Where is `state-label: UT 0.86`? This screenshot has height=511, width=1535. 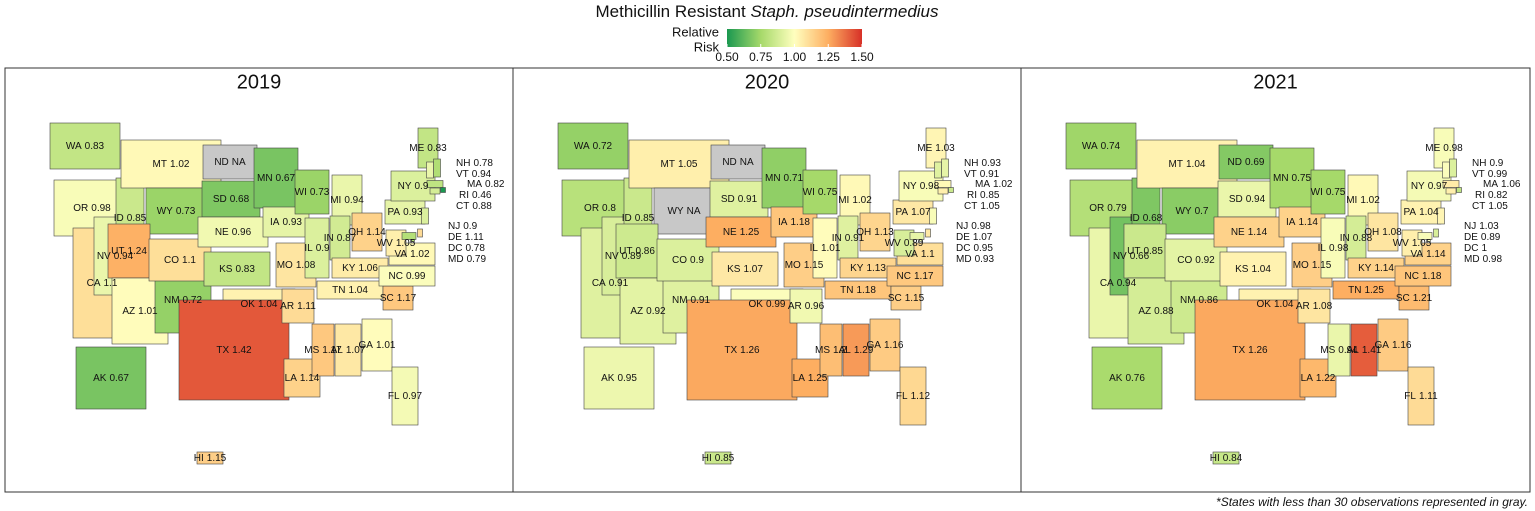 state-label: UT 0.86 is located at coordinates (637, 251).